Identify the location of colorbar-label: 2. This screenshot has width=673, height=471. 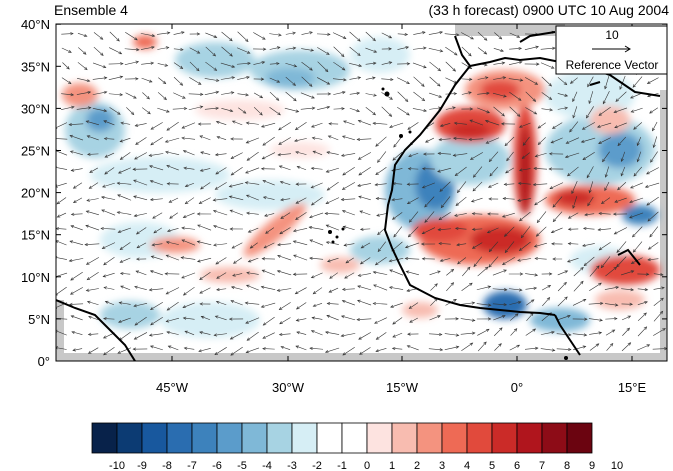
(417, 465).